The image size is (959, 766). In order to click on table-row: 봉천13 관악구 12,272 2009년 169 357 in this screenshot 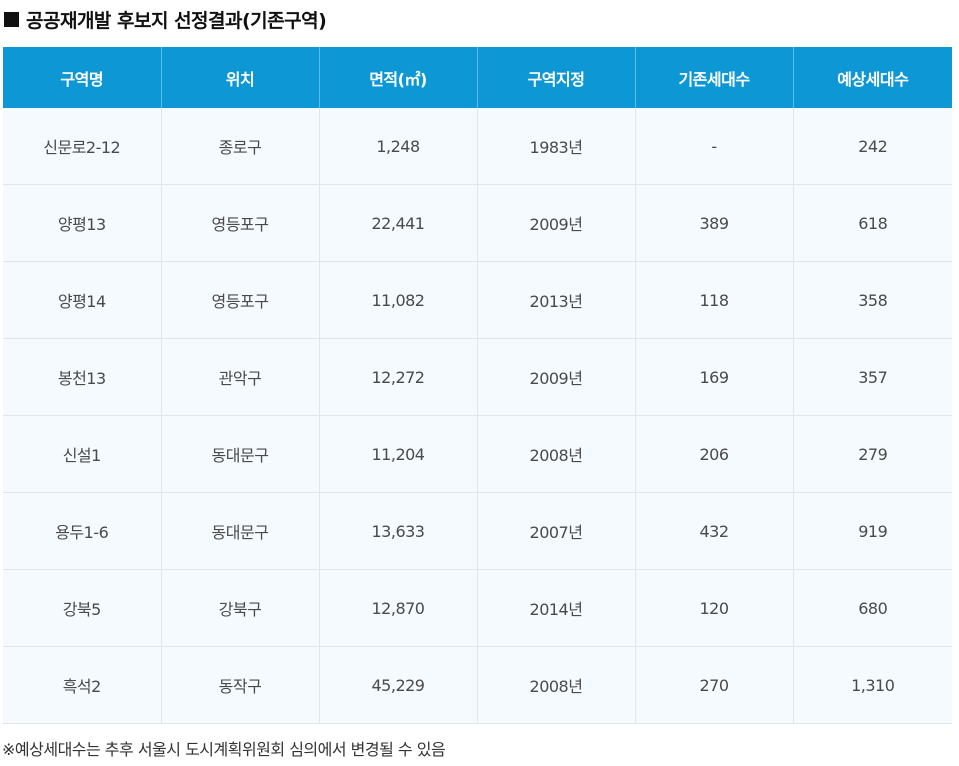, I will do `click(477, 377)`.